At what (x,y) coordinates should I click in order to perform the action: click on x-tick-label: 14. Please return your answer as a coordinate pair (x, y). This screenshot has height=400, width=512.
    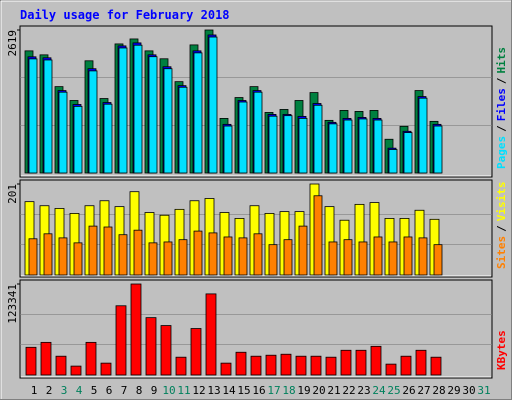
    Looking at the image, I should click on (229, 390).